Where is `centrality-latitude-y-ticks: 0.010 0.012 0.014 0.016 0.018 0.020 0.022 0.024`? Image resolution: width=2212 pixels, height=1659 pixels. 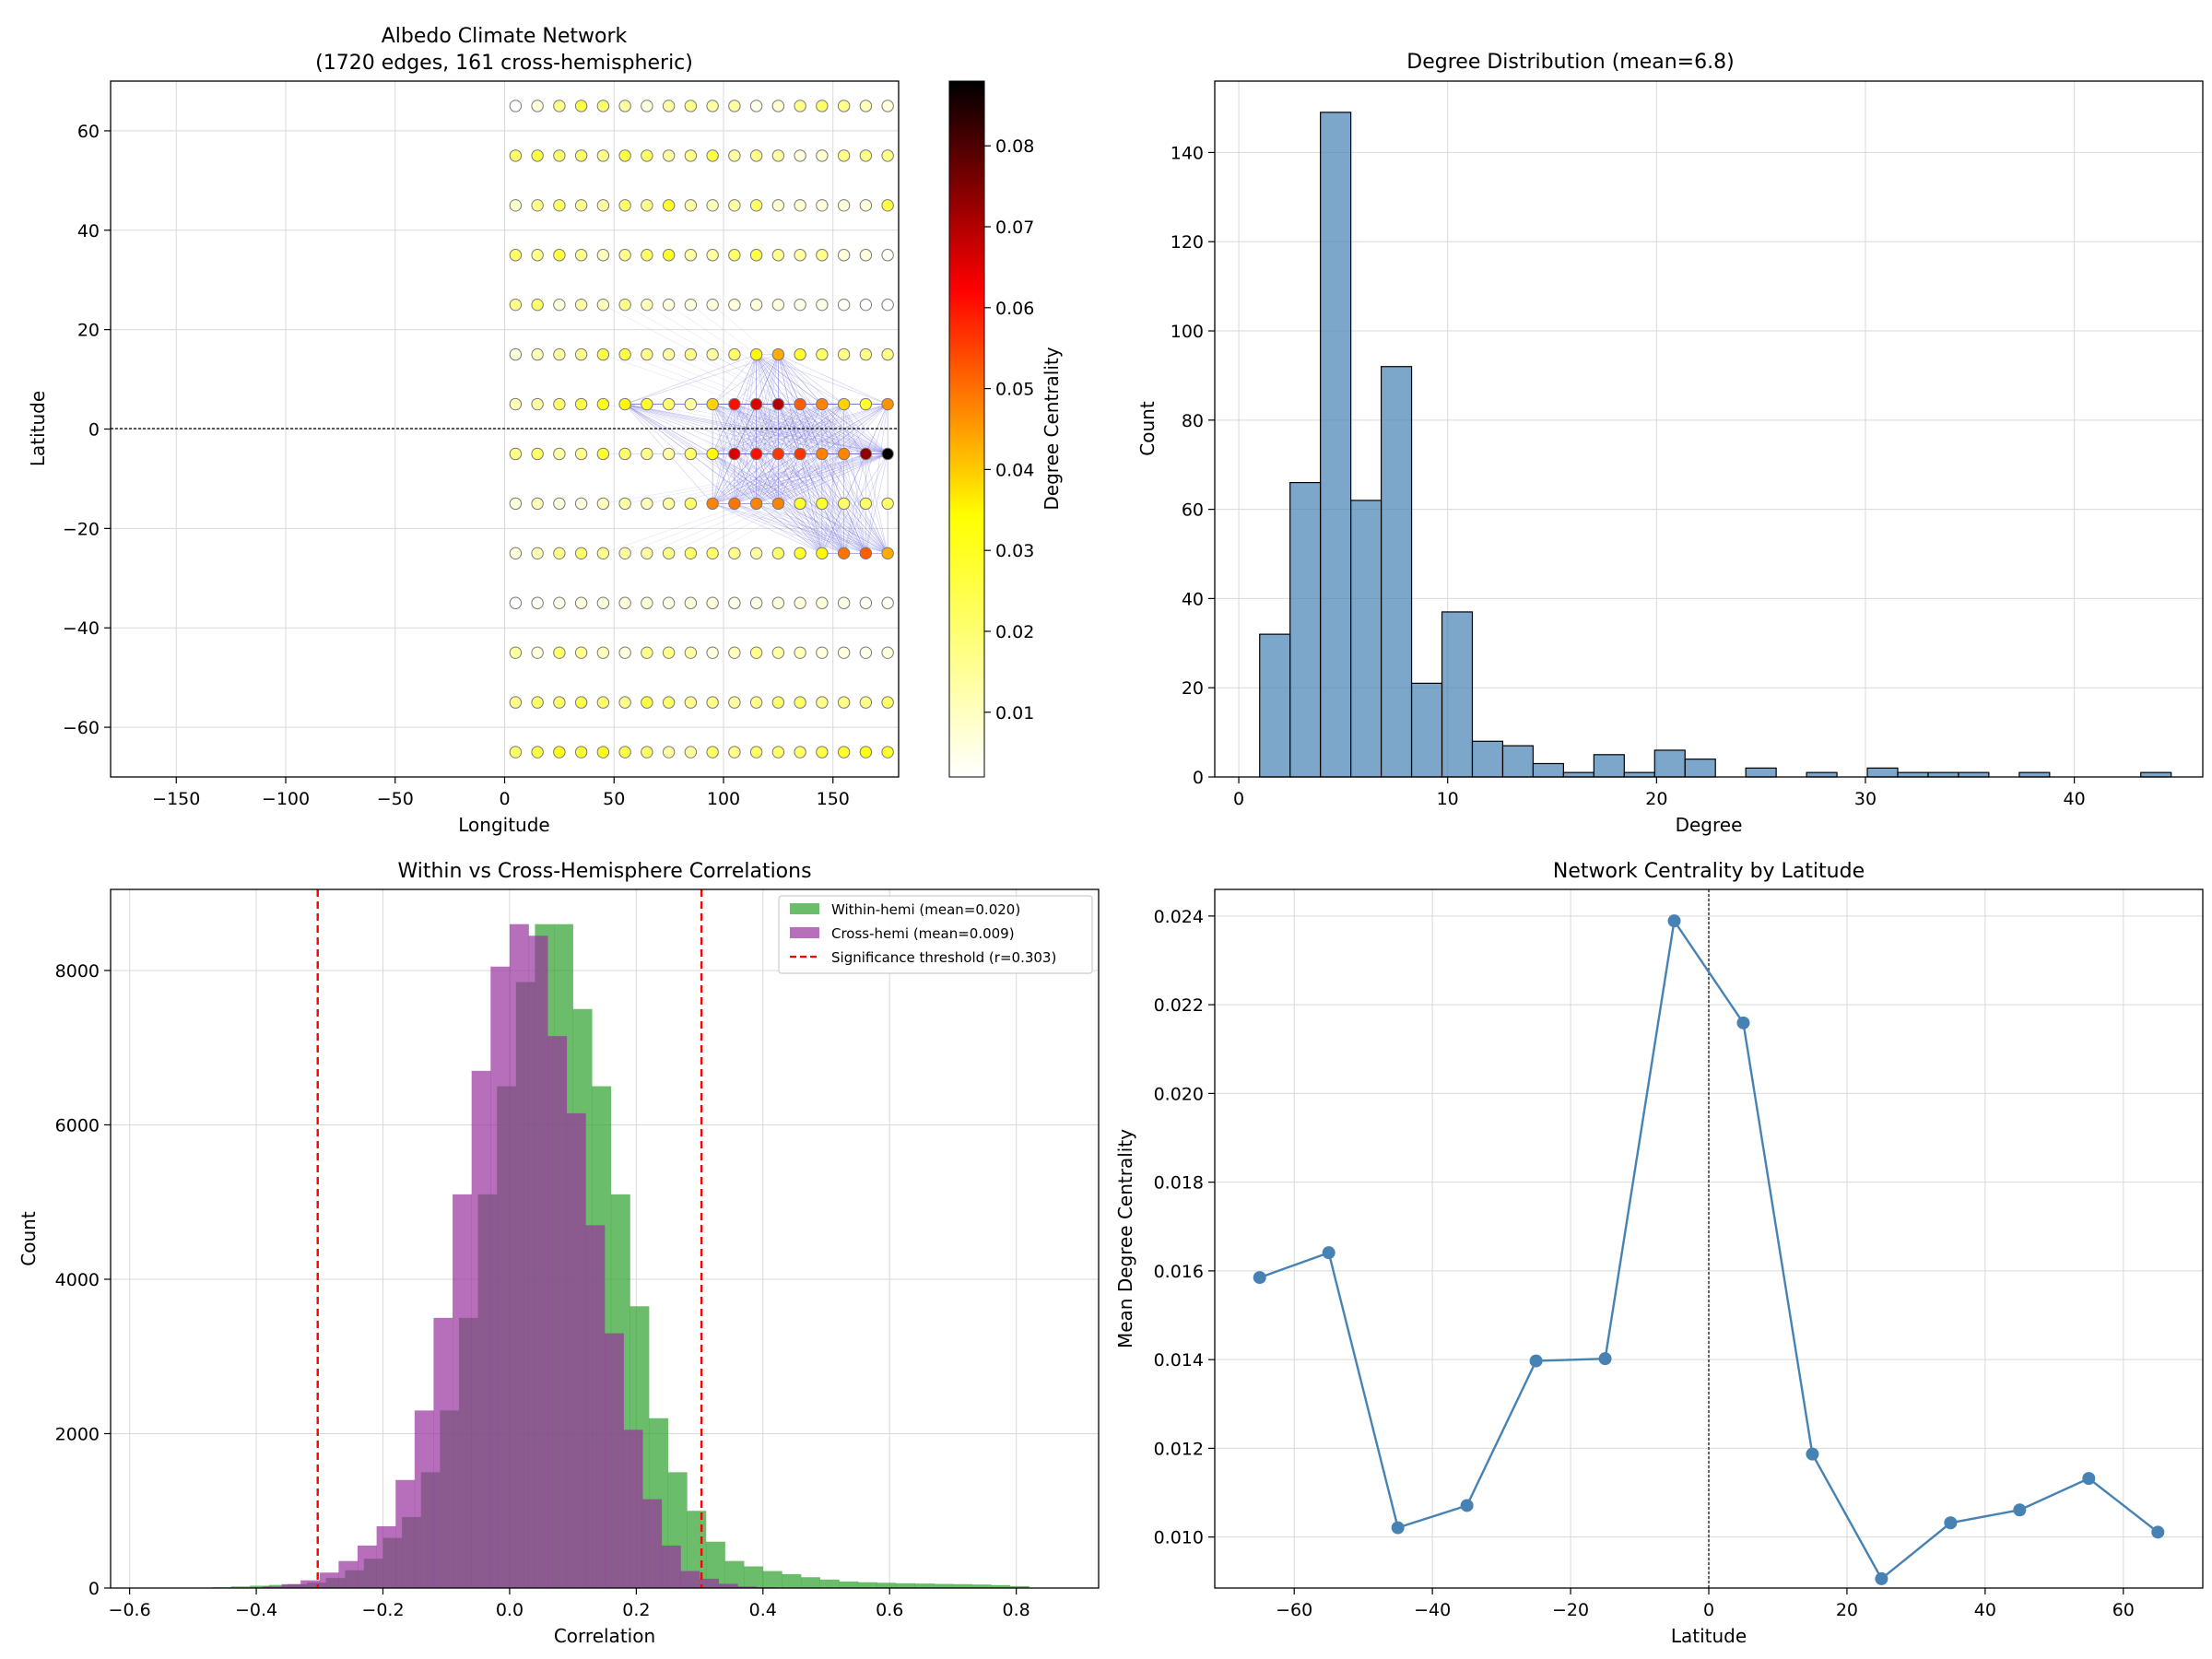 centrality-latitude-y-ticks: 0.010 0.012 0.014 0.016 0.018 0.020 0.022 0.024 is located at coordinates (1184, 1227).